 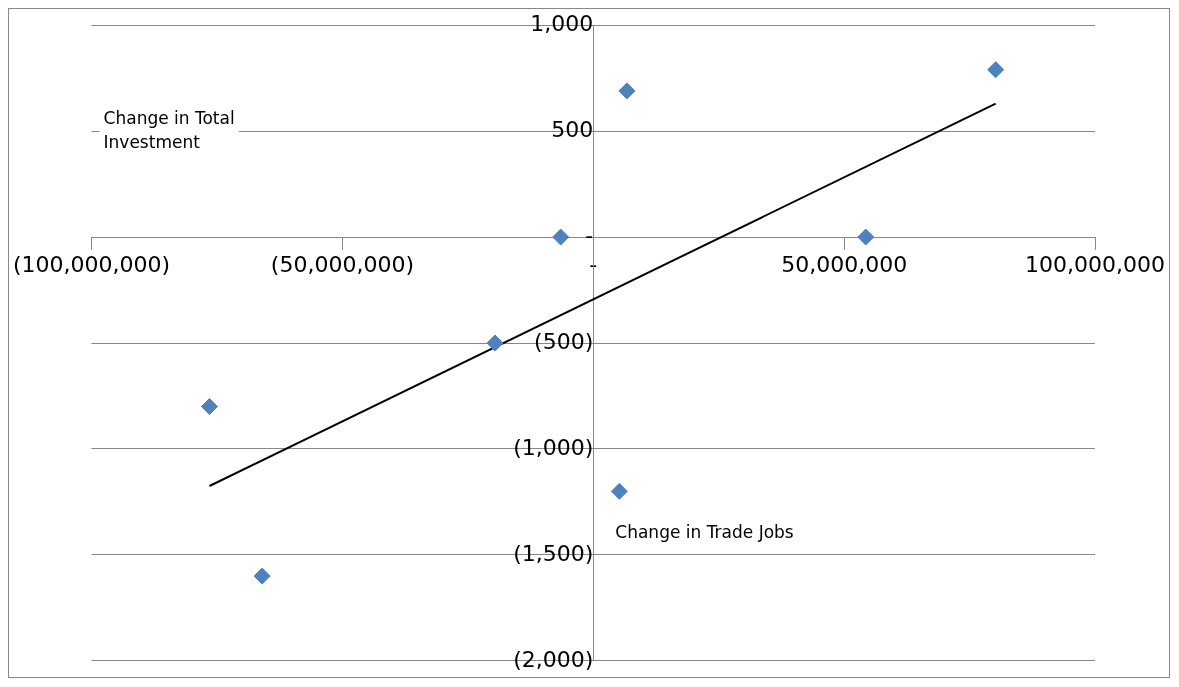 What do you see at coordinates (844, 264) in the screenshot?
I see `x-tick-label: 50,000,000` at bounding box center [844, 264].